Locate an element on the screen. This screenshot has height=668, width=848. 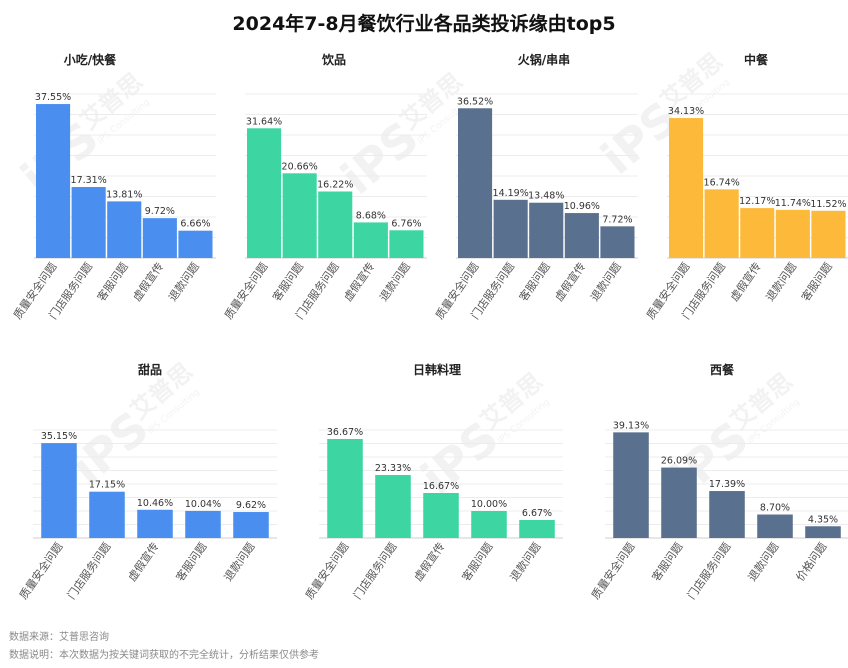
data-label: 10.00% is located at coordinates (489, 504).